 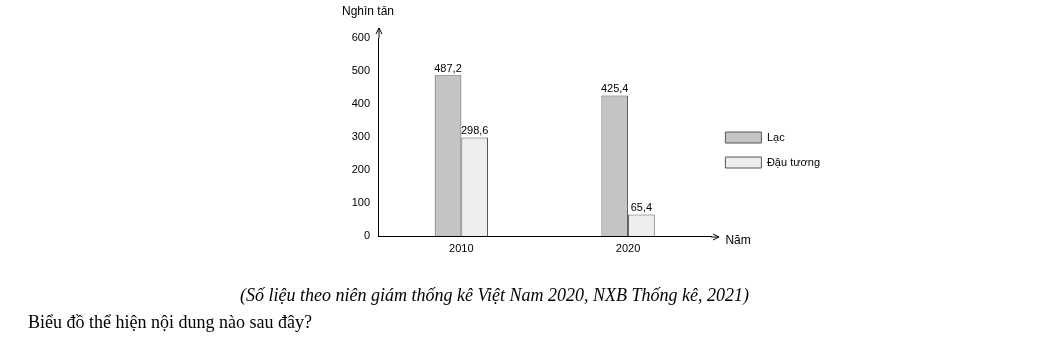 What do you see at coordinates (738, 240) in the screenshot?
I see `x-axis-title: Năm` at bounding box center [738, 240].